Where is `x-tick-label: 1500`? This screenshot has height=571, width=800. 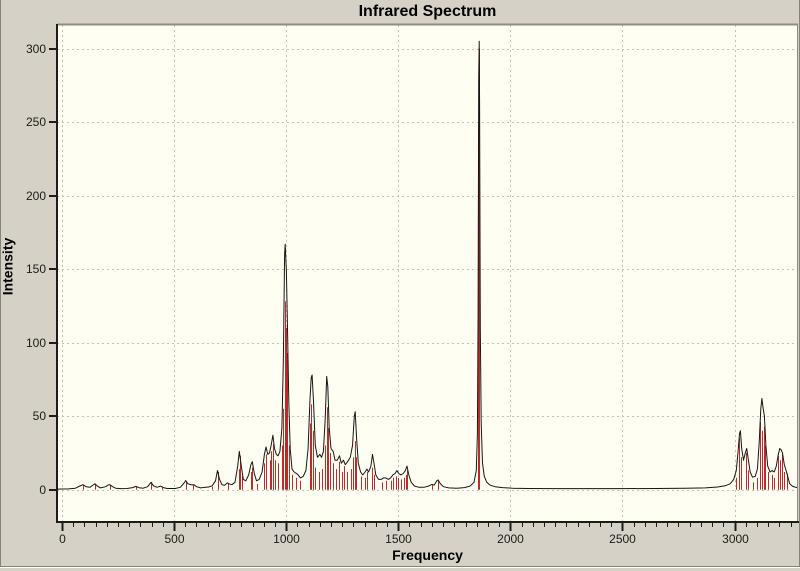 x-tick-label: 1500 is located at coordinates (398, 539).